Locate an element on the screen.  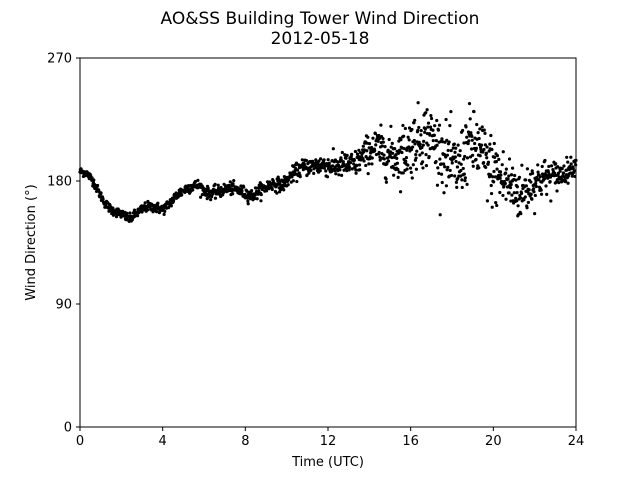
y-tick-label: 0 is located at coordinates (68, 428).